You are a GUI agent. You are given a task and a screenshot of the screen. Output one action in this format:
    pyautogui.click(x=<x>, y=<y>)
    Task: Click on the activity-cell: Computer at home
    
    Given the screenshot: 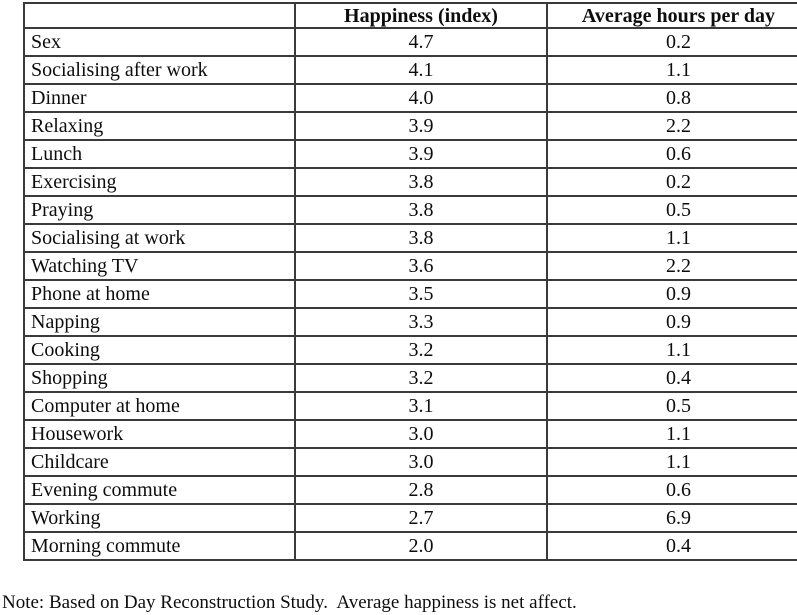 What is the action you would take?
    pyautogui.click(x=159, y=406)
    